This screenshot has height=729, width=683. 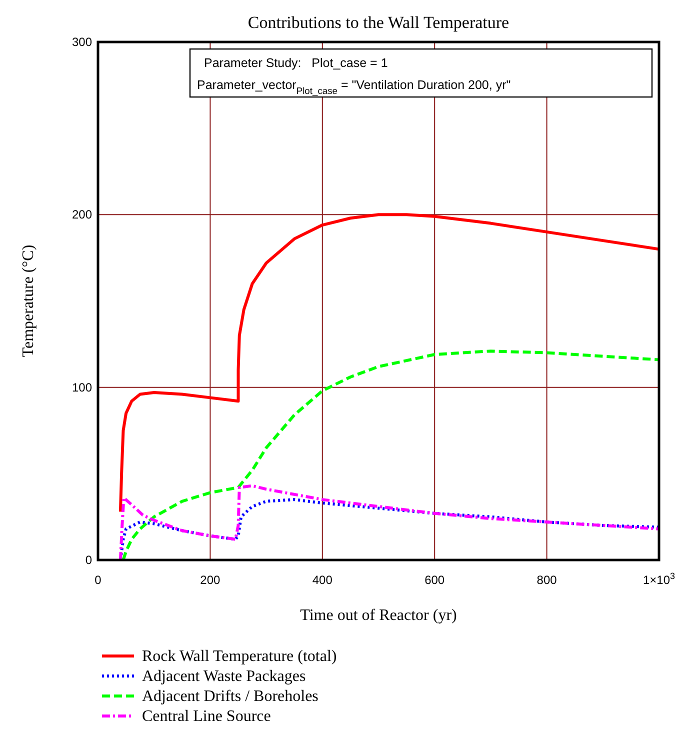 What do you see at coordinates (98, 580) in the screenshot?
I see `x-tick-label: 0` at bounding box center [98, 580].